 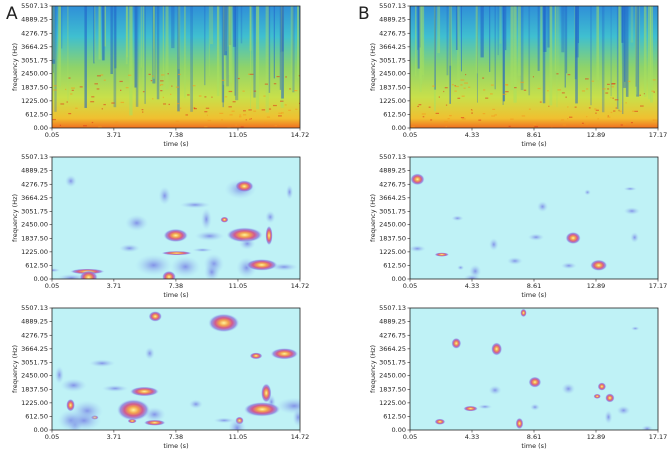 I want to click on background, so click(x=534, y=218).